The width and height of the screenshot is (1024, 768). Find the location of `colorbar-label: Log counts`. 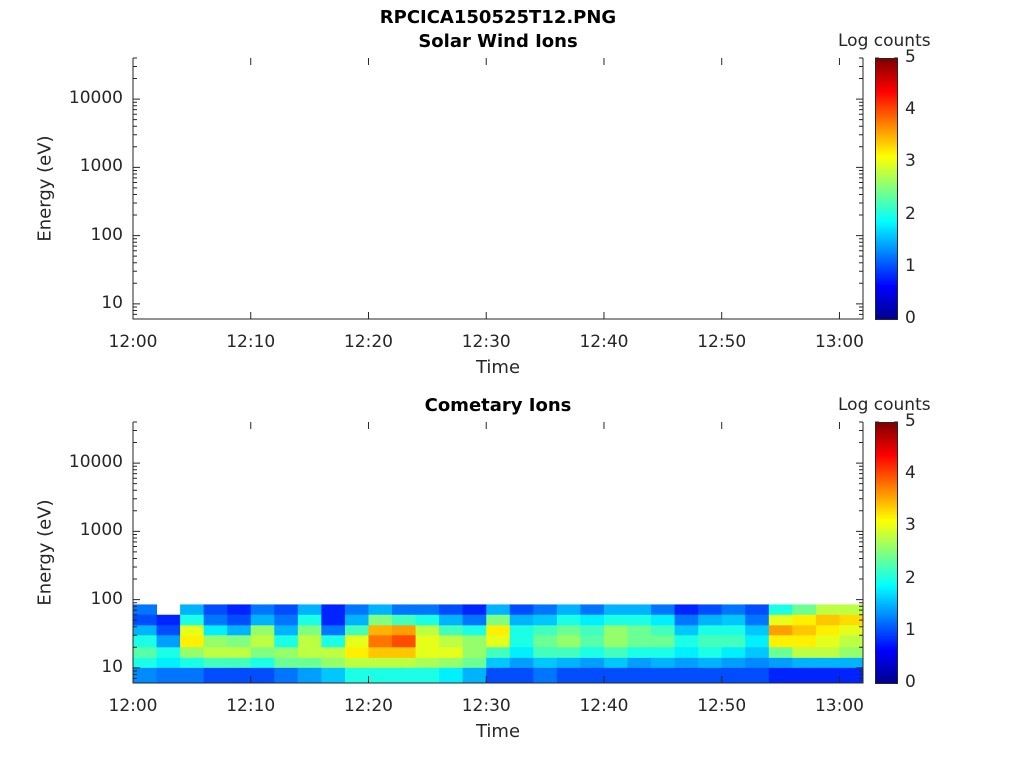

colorbar-label: Log counts is located at coordinates (884, 41).